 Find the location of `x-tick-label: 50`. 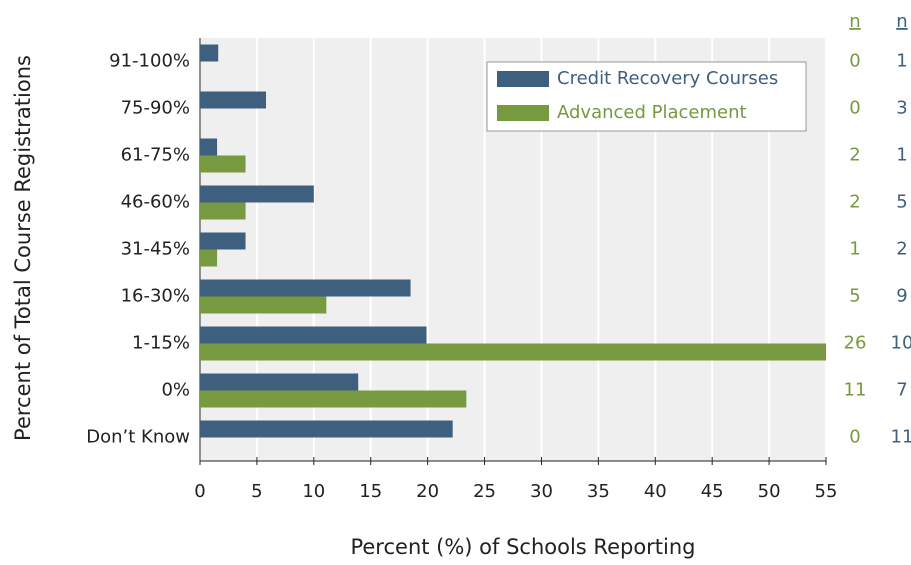

x-tick-label: 50 is located at coordinates (769, 491).